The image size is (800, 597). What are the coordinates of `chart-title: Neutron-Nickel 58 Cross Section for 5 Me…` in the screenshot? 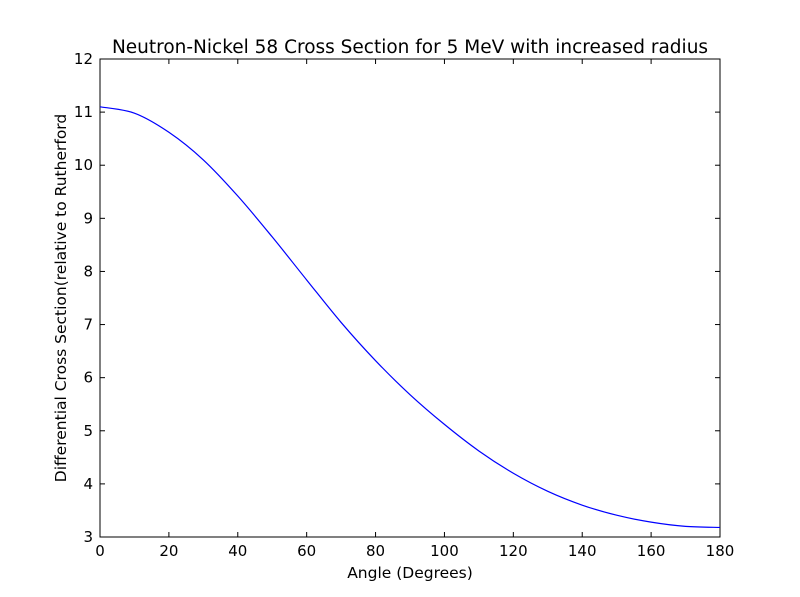 It's located at (410, 47).